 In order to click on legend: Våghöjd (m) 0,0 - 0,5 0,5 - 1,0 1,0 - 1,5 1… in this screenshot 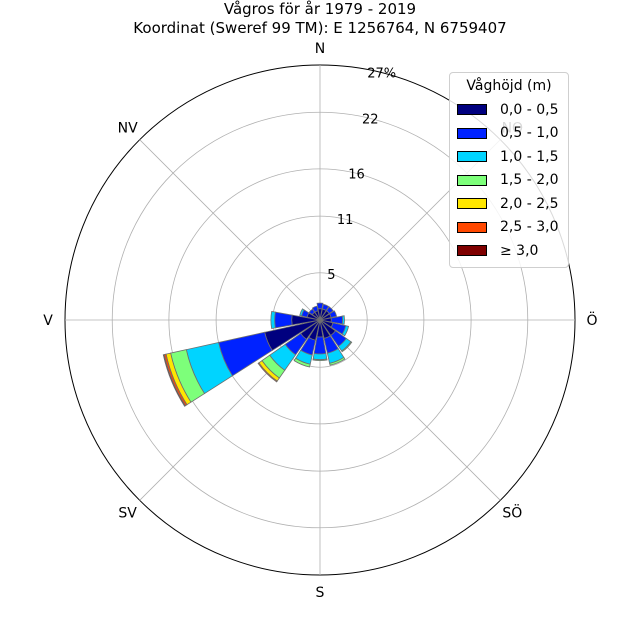, I will do `click(509, 170)`.